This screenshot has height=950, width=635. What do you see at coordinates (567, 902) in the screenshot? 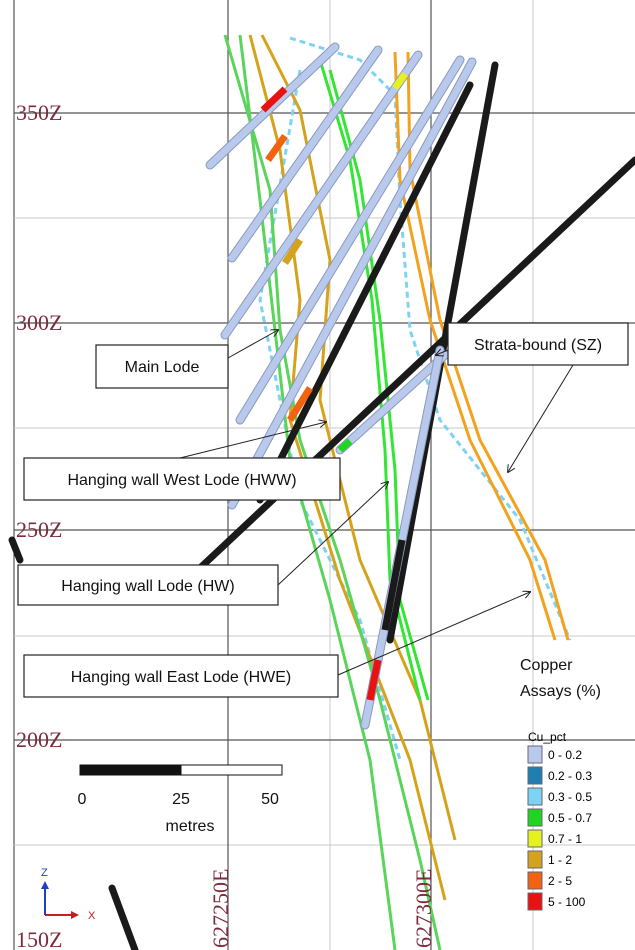
I see `legend-label: 5 - 100` at bounding box center [567, 902].